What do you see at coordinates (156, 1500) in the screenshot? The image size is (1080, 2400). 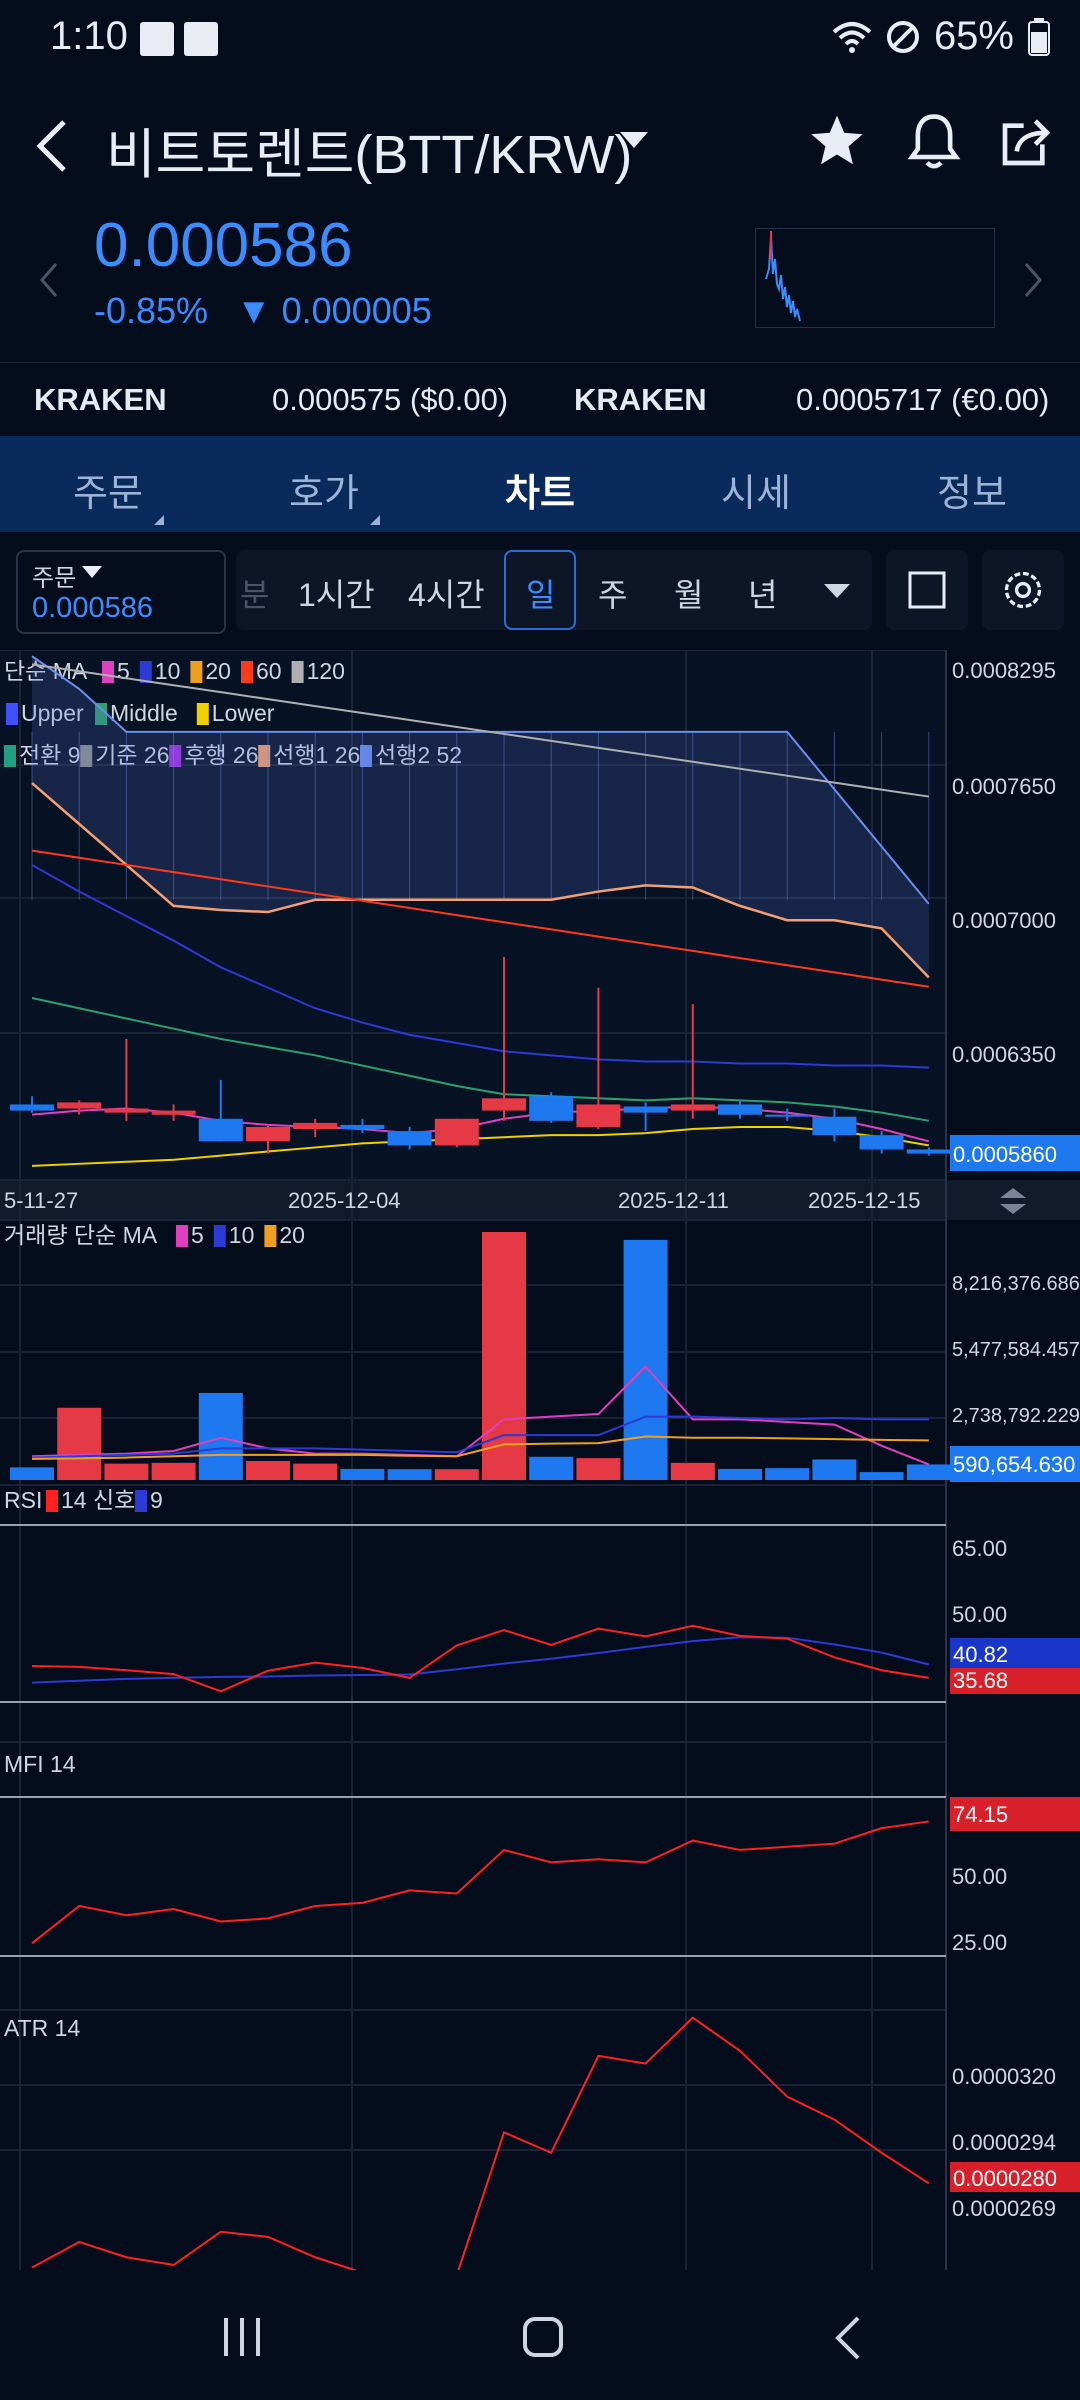 I see `legend-text: 9` at bounding box center [156, 1500].